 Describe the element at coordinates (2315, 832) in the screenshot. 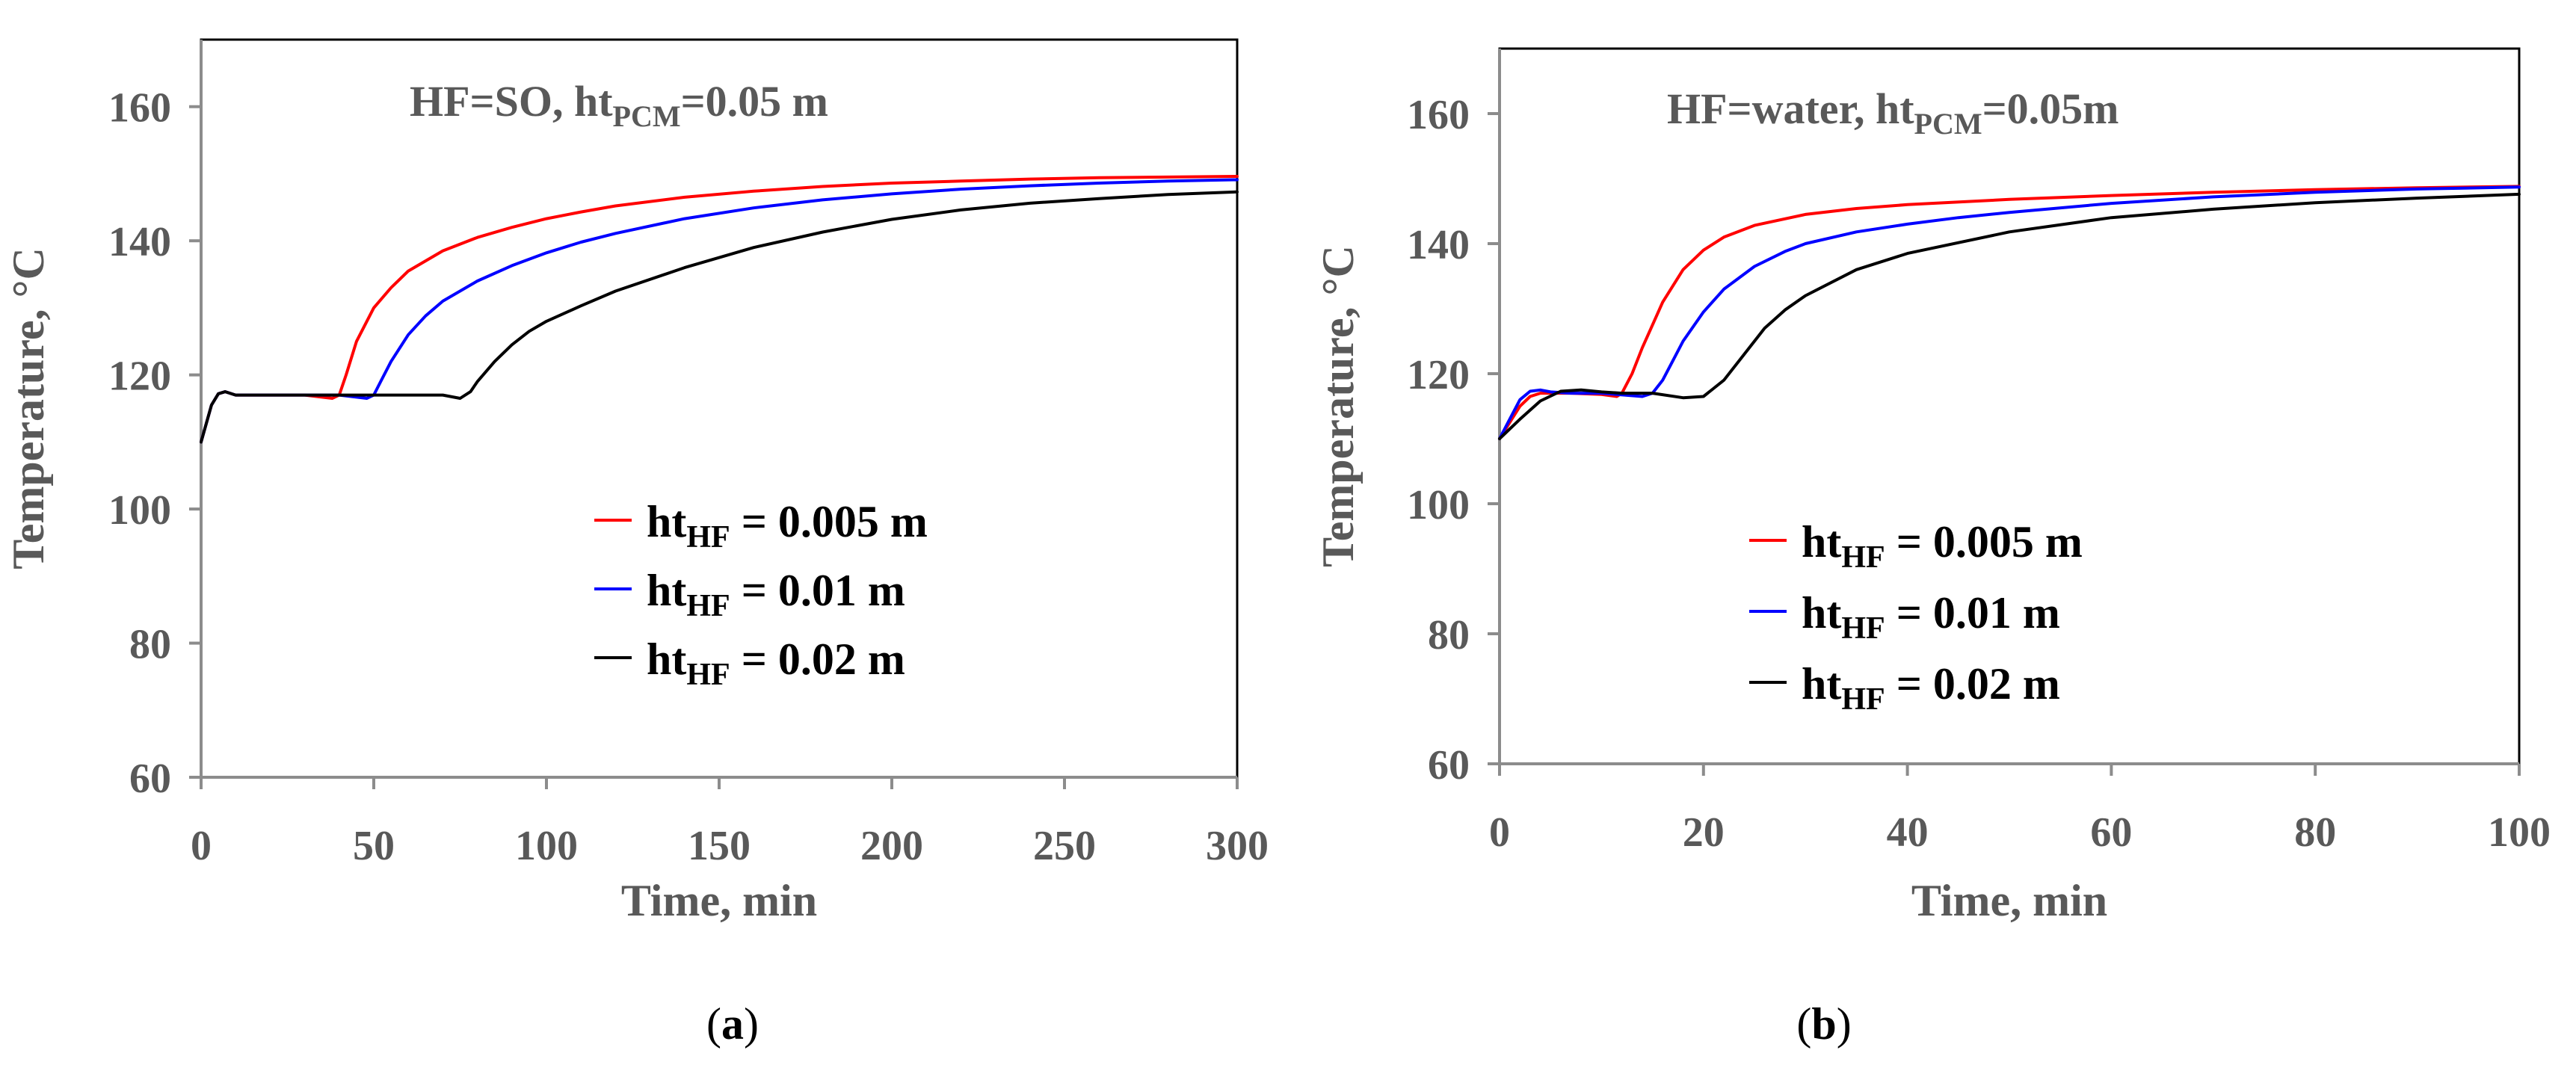

I see `x-tick-label: 80` at that location.